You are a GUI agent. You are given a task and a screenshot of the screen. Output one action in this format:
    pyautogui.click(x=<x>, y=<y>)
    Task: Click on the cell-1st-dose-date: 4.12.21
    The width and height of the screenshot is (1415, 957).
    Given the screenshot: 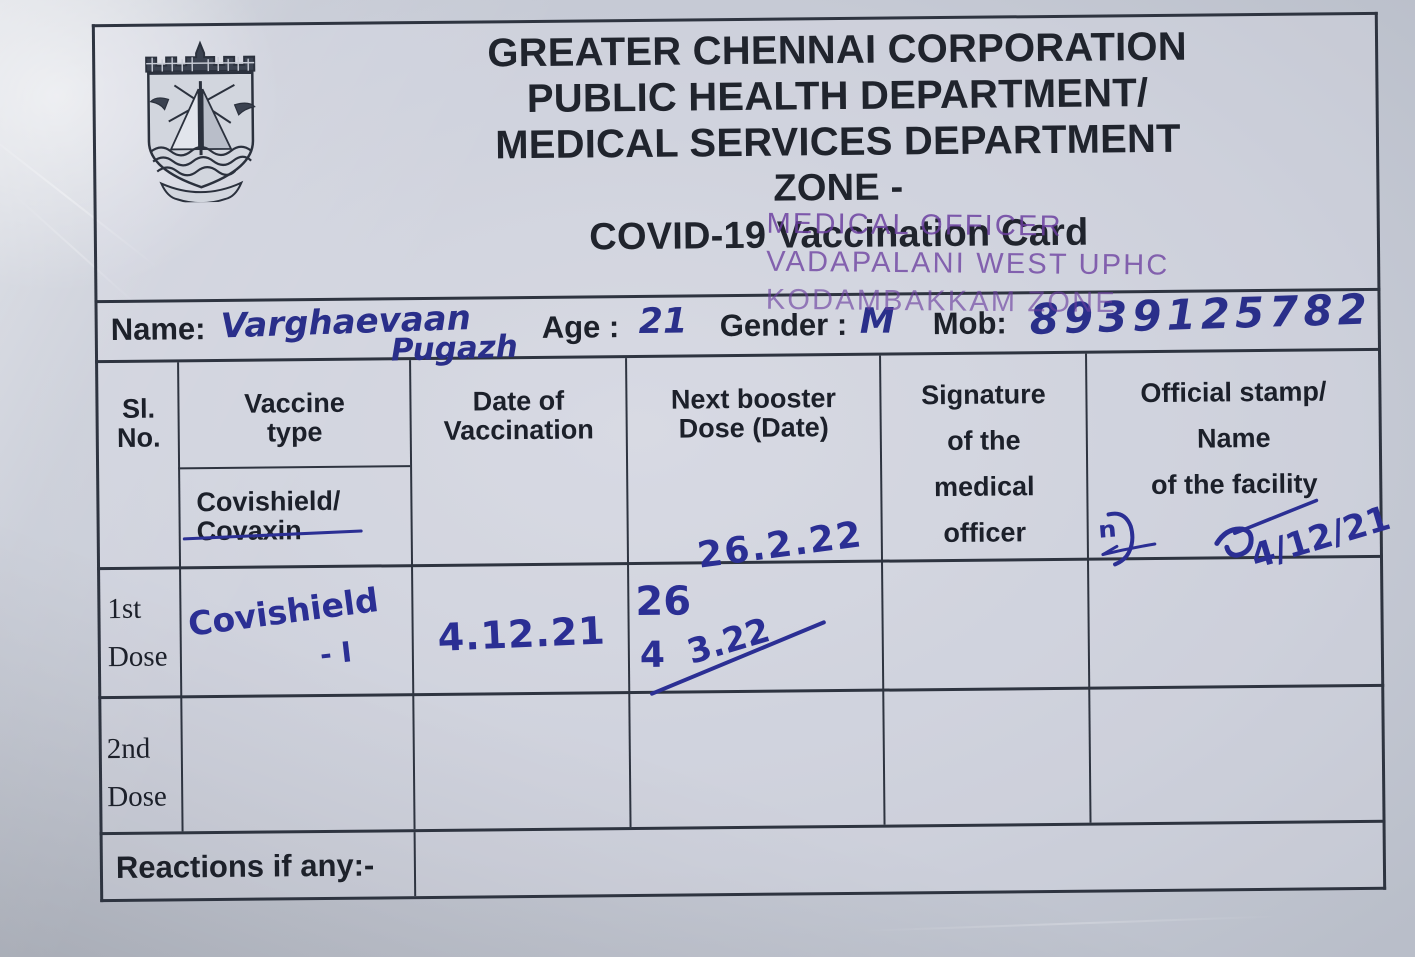 What is the action you would take?
    pyautogui.click(x=521, y=634)
    